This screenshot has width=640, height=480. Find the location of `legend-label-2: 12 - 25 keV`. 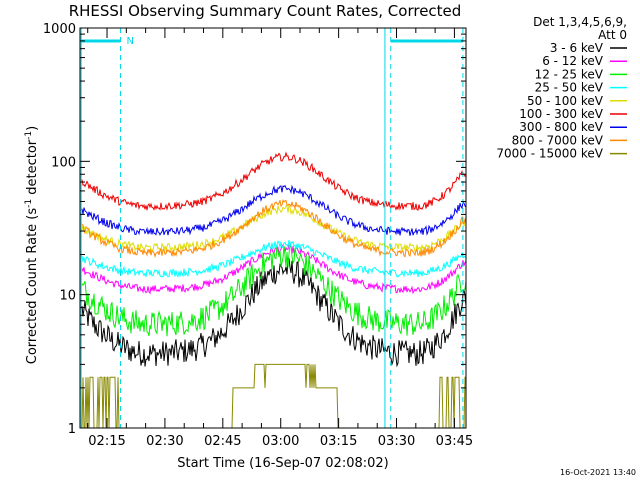

legend-label-2: 12 - 25 keV is located at coordinates (569, 74).